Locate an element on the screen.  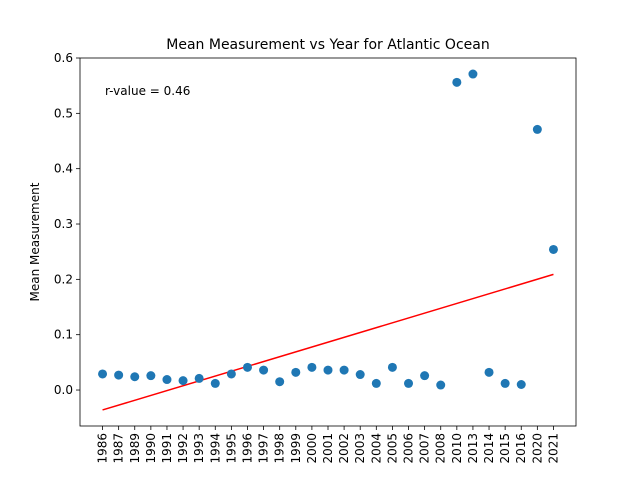
y-tick-label: 0.1 is located at coordinates (63, 335).